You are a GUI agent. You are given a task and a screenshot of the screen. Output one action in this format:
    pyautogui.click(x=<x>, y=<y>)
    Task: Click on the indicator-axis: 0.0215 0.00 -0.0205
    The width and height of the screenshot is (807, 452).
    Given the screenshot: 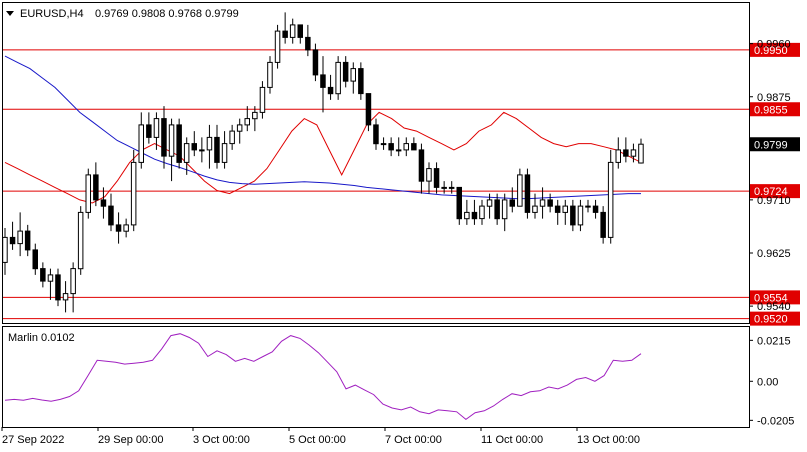 What is the action you would take?
    pyautogui.click(x=771, y=381)
    